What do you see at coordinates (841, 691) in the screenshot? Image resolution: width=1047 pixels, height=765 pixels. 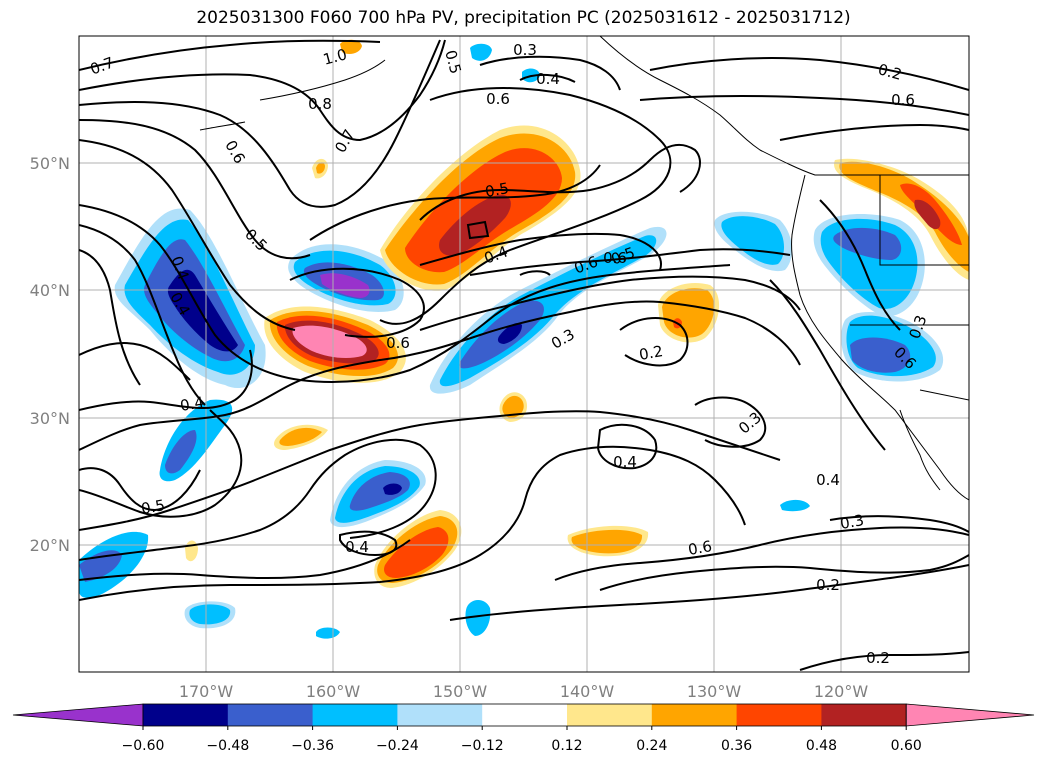 I see `lon-label: 120°W` at bounding box center [841, 691].